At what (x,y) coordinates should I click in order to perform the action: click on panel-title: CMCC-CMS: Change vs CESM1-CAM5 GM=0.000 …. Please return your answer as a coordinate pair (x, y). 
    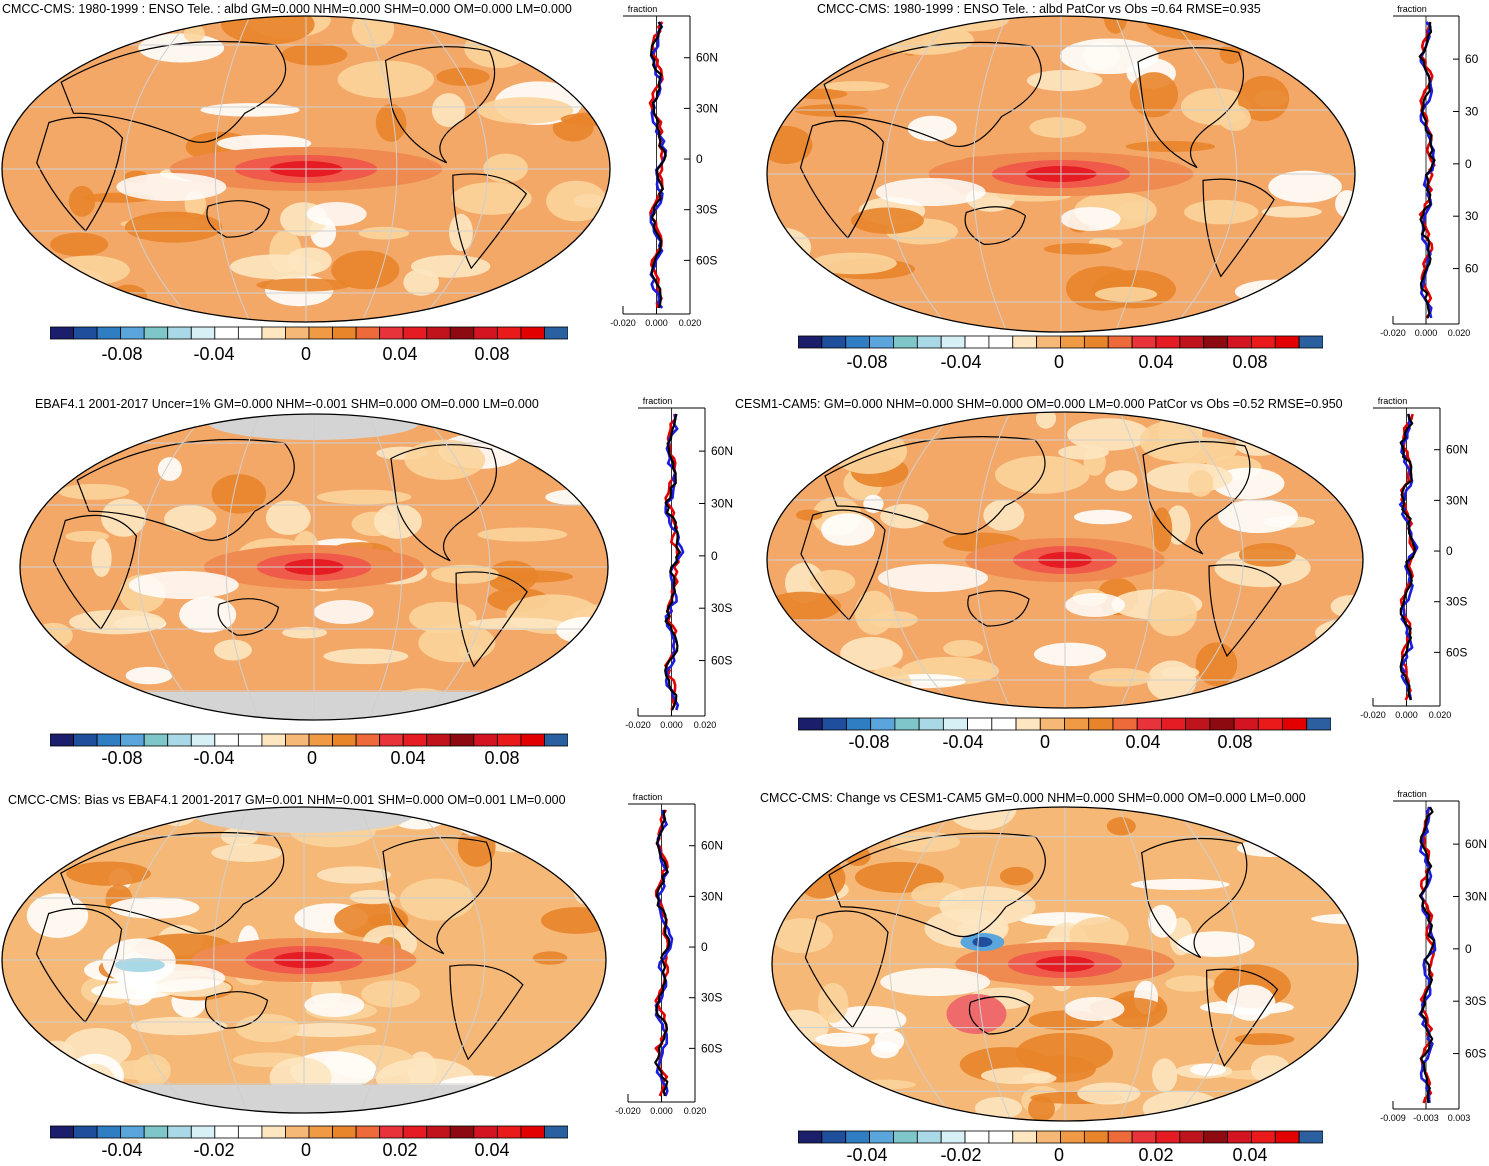
    Looking at the image, I should click on (1033, 798).